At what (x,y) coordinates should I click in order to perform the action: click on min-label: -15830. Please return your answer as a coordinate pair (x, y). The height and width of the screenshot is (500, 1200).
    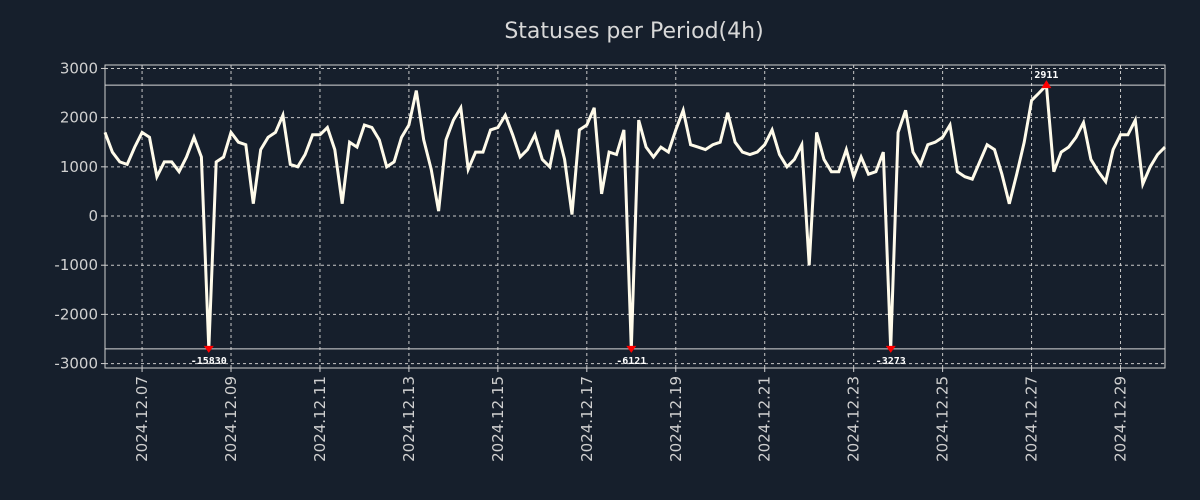
    Looking at the image, I should click on (209, 361).